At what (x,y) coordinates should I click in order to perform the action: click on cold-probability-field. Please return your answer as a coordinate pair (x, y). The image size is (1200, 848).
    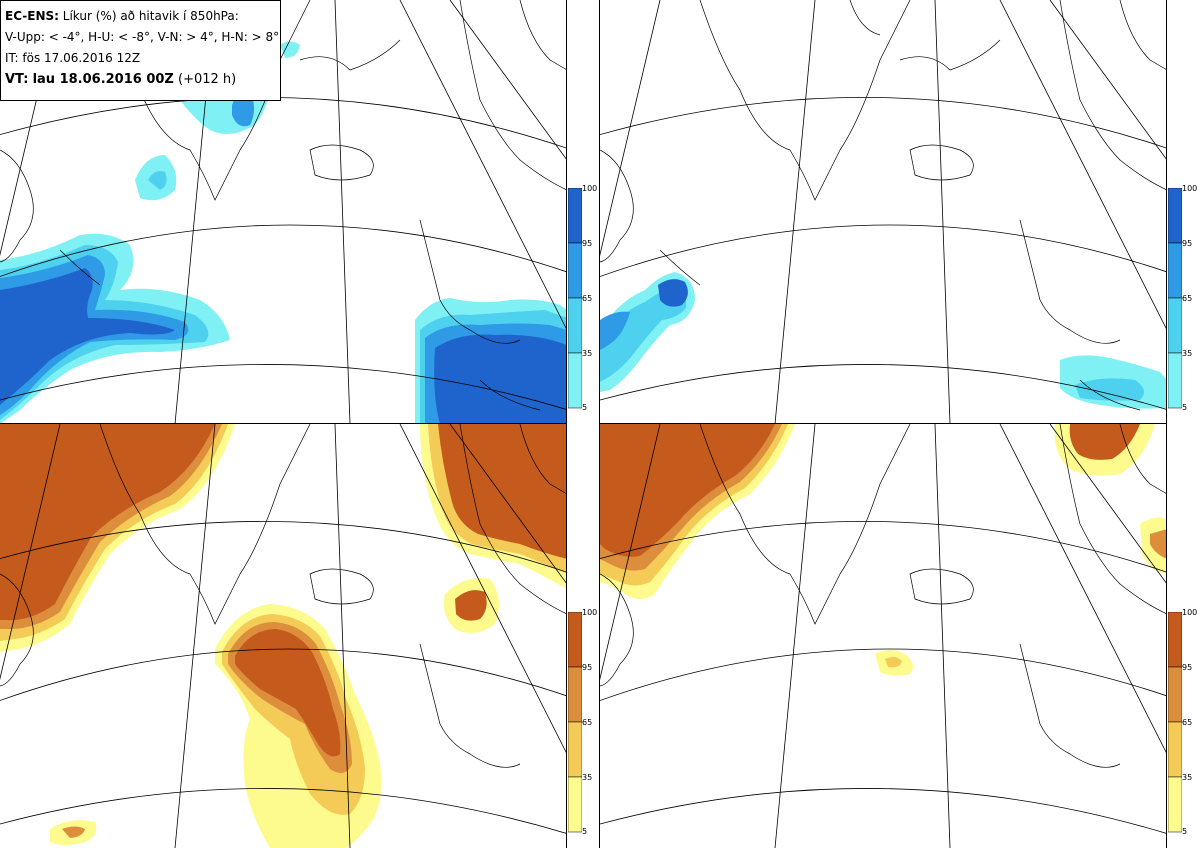
    Looking at the image, I should click on (883, 340).